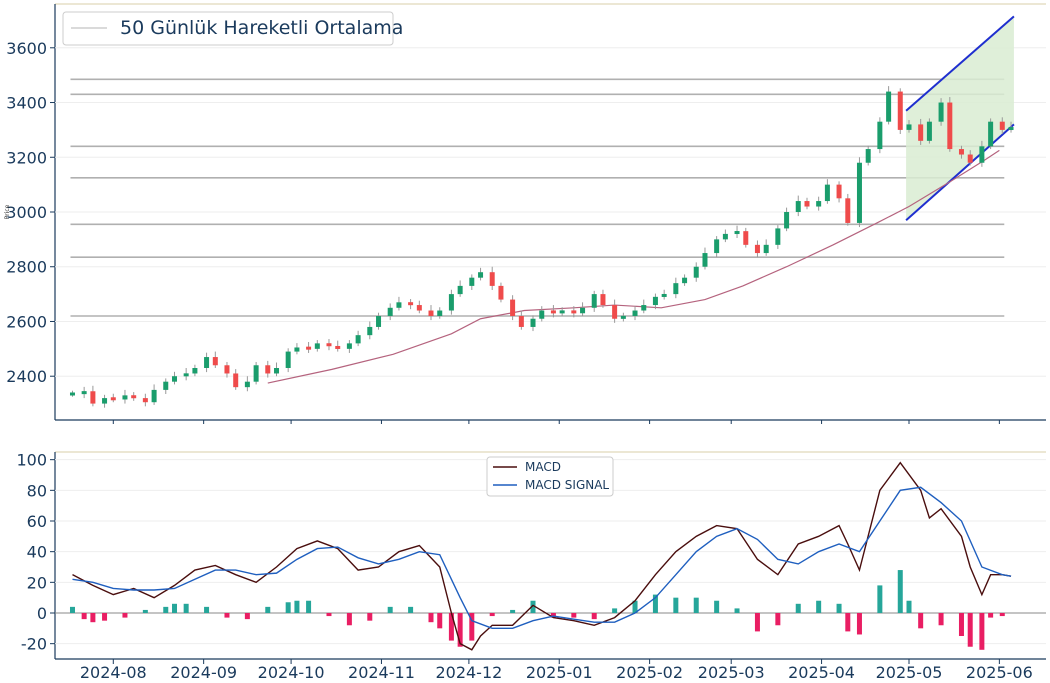 The height and width of the screenshot is (683, 1050). I want to click on channel-fill, so click(960, 118).